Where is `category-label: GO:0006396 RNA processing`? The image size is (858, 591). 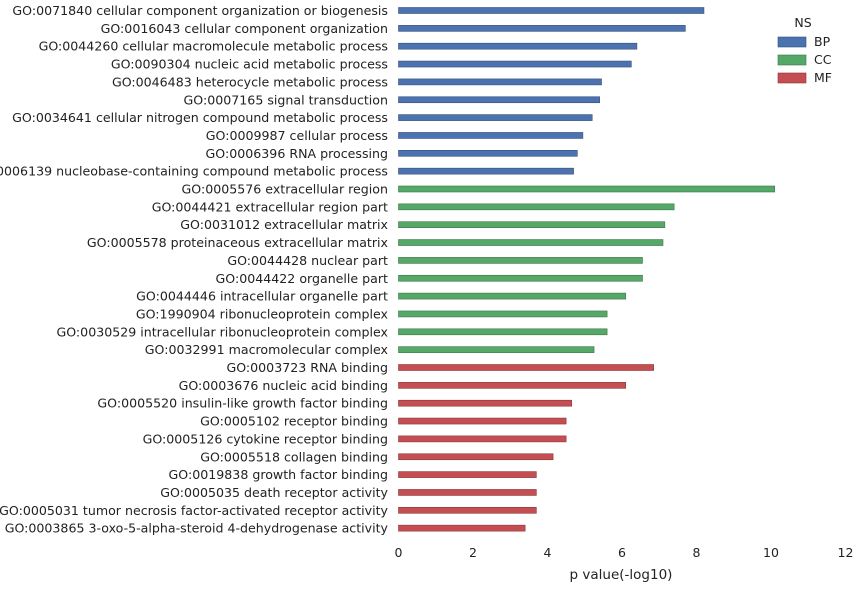 category-label: GO:0006396 RNA processing is located at coordinates (297, 153).